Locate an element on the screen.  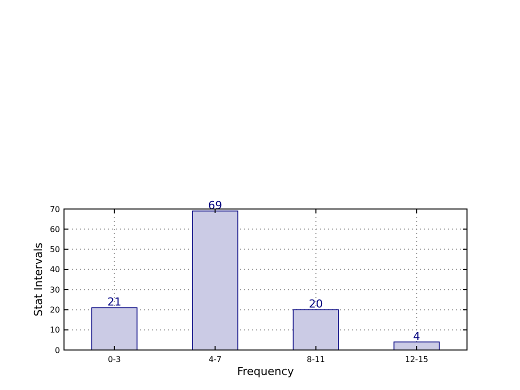
y-tick-label: 30 is located at coordinates (55, 289).